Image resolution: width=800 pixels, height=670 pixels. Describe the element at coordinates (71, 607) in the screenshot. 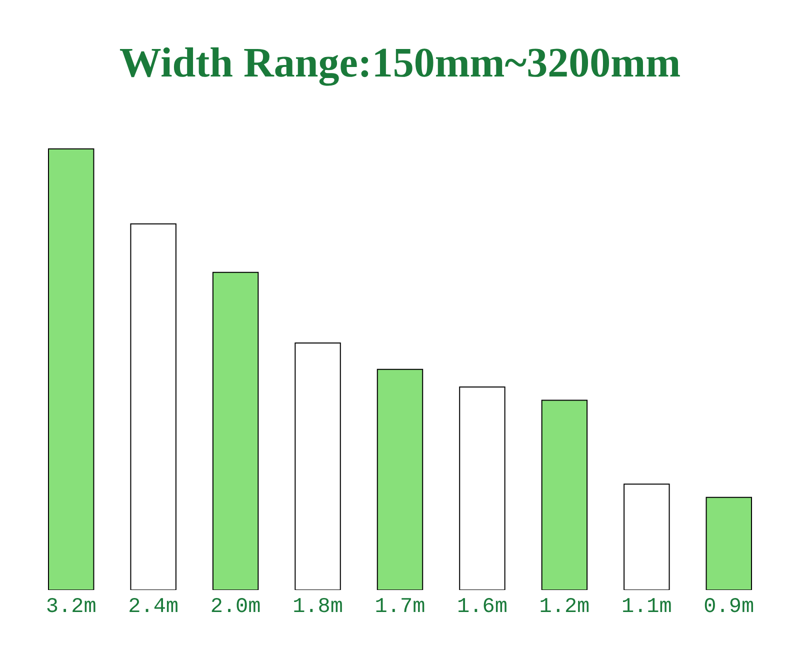

I see `x-tick-label: 3.2m` at that location.